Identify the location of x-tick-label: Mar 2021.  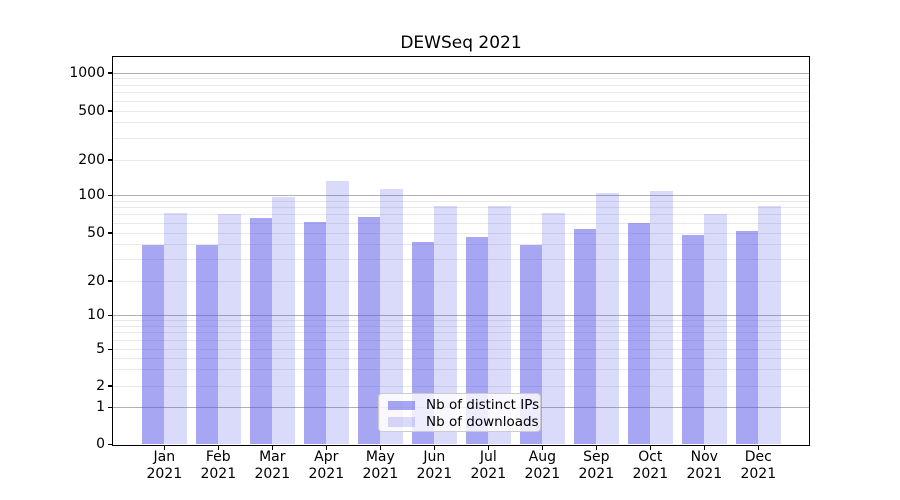
(272, 466).